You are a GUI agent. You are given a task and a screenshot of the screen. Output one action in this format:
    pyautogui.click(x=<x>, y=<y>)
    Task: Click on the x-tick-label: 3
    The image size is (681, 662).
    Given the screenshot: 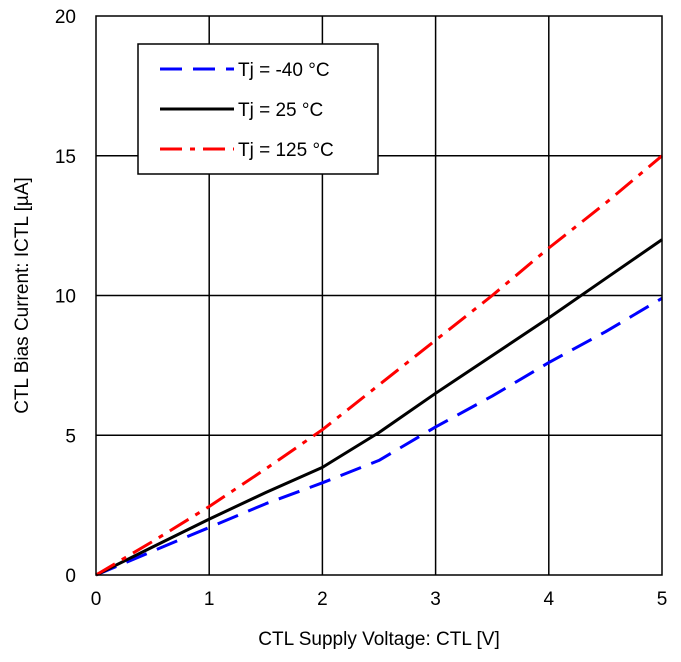 What is the action you would take?
    pyautogui.click(x=435, y=599)
    